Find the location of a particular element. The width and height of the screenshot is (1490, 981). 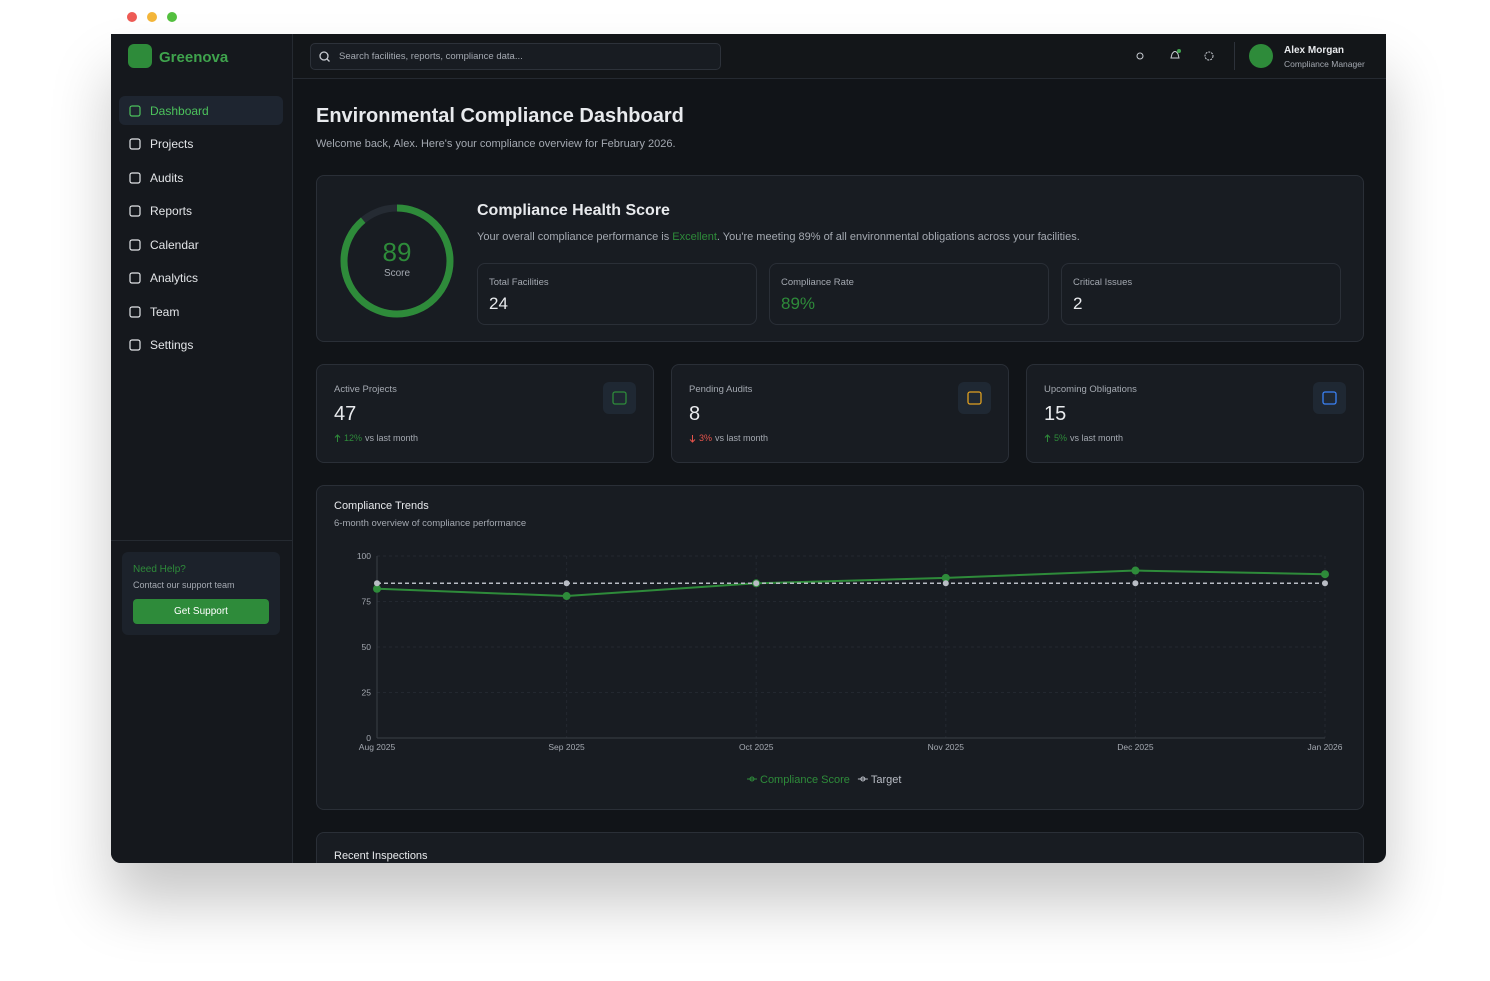

close-dot is located at coordinates (132, 17).